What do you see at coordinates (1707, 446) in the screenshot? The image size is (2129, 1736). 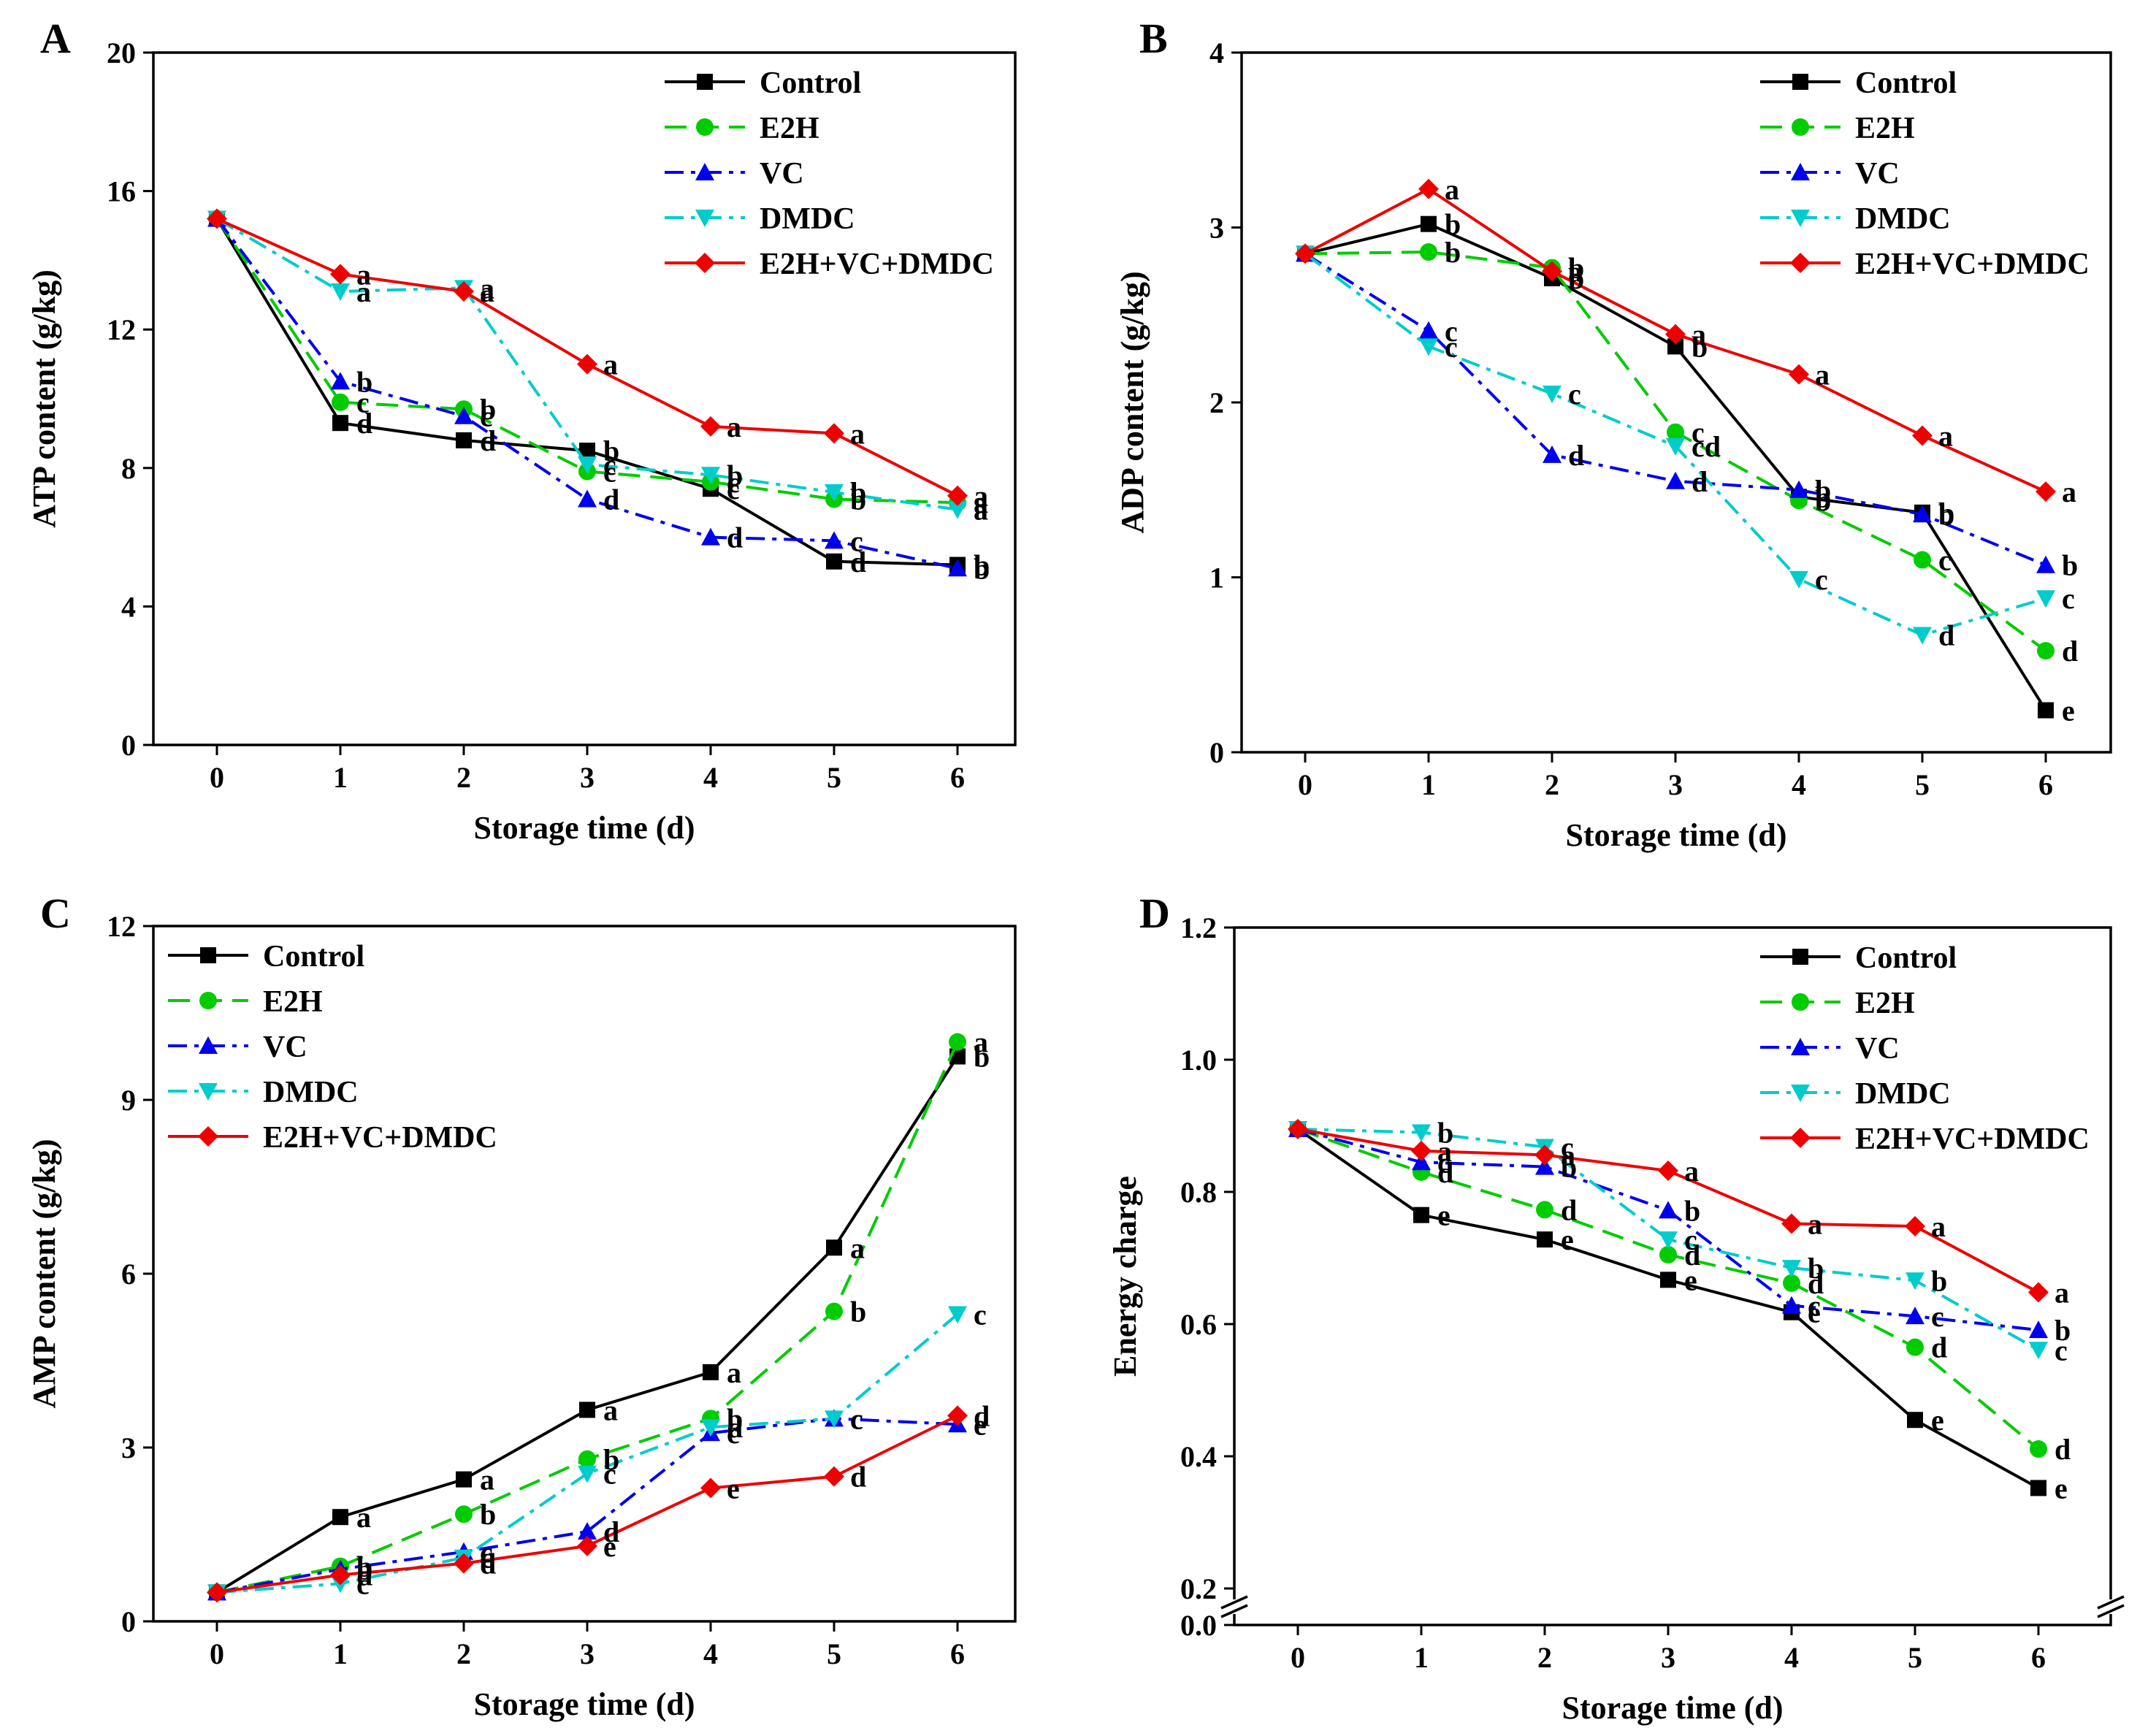 I see `significance-letter: cd` at bounding box center [1707, 446].